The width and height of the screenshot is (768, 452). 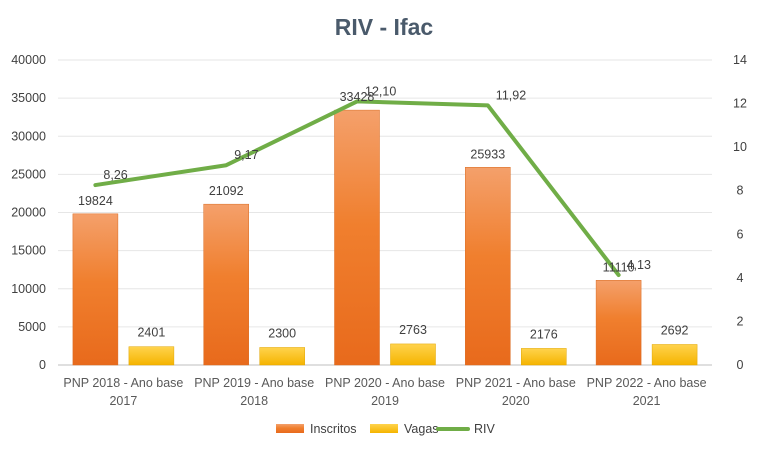 I want to click on category-label-line-1: PNP 2018 - Ano base, so click(x=123, y=383).